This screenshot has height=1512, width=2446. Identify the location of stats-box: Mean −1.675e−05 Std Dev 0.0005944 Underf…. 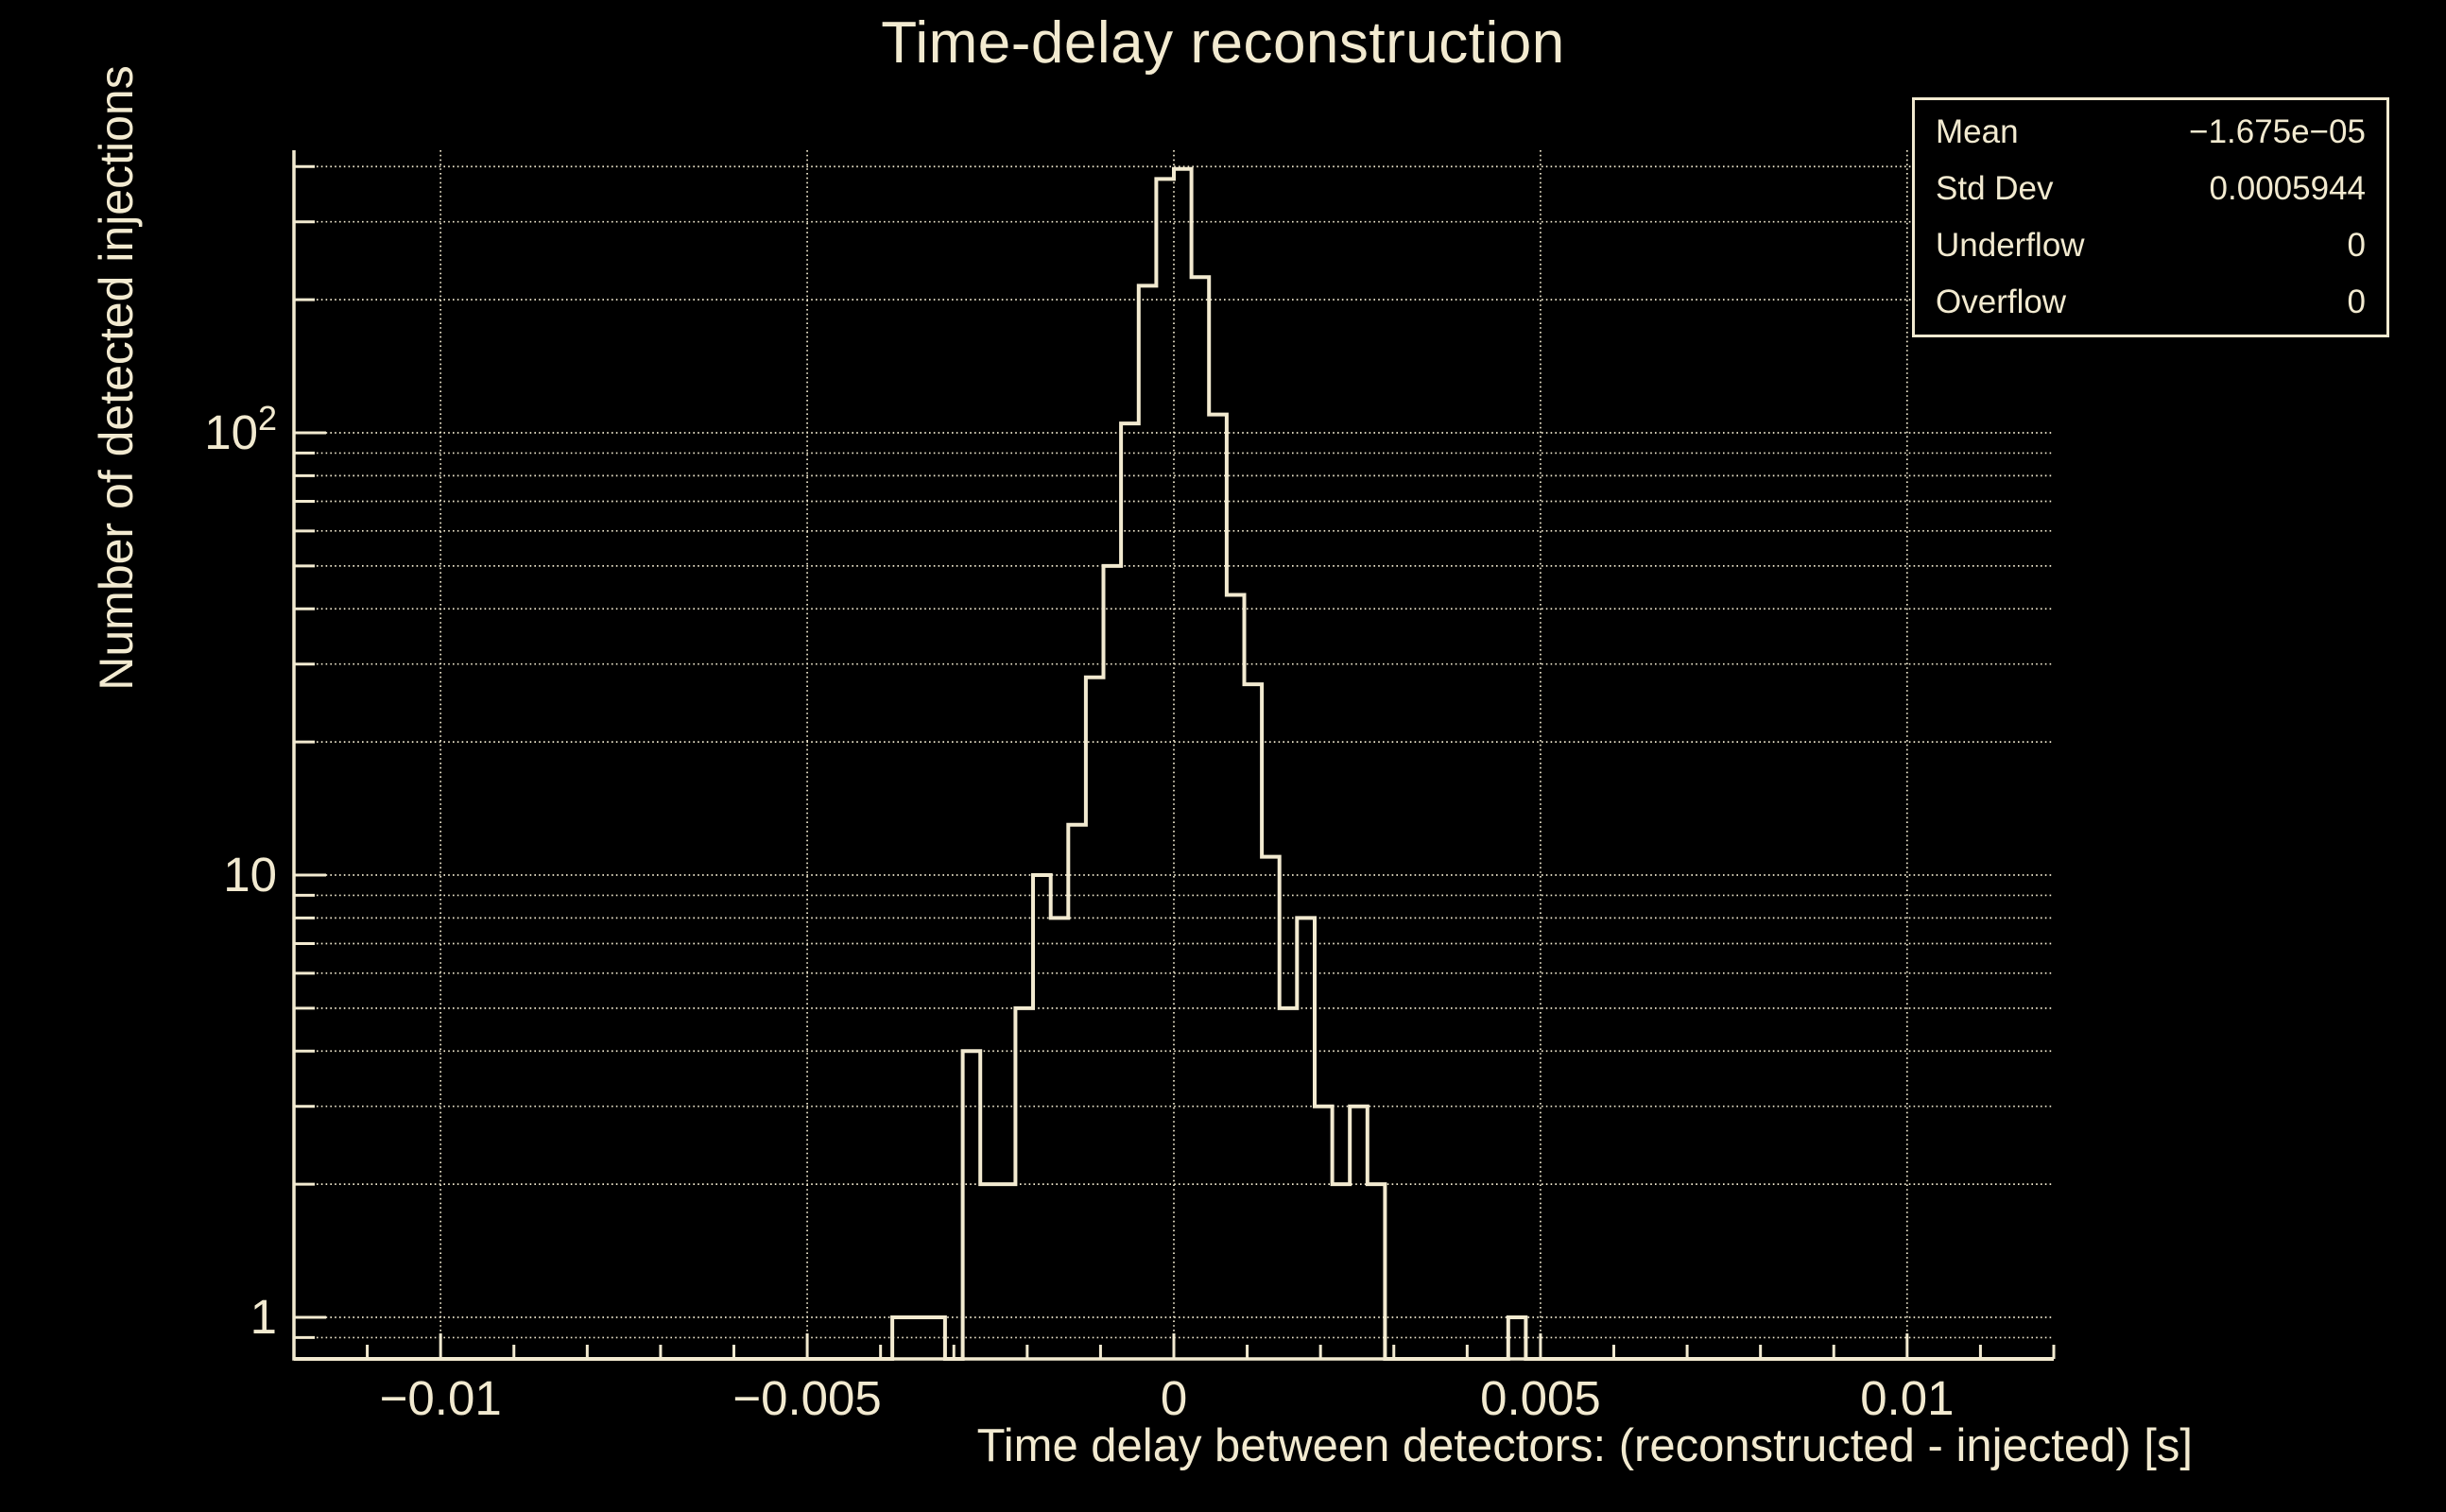
(2150, 217).